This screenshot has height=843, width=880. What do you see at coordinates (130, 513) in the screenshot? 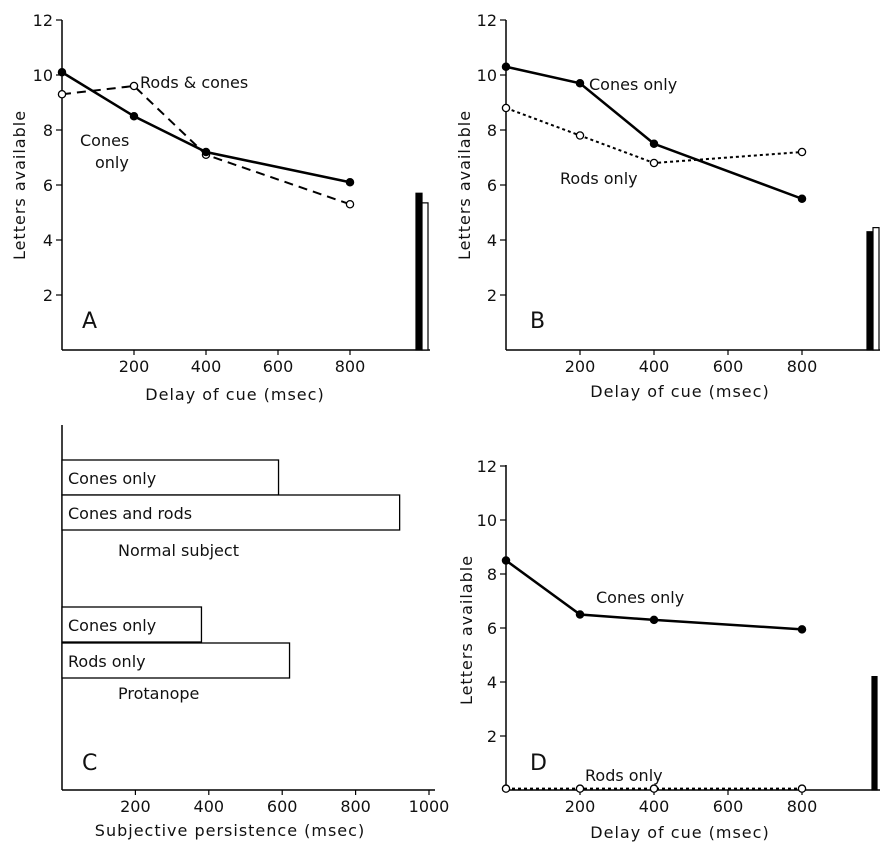
I see `bar-label: Cones and rods` at bounding box center [130, 513].